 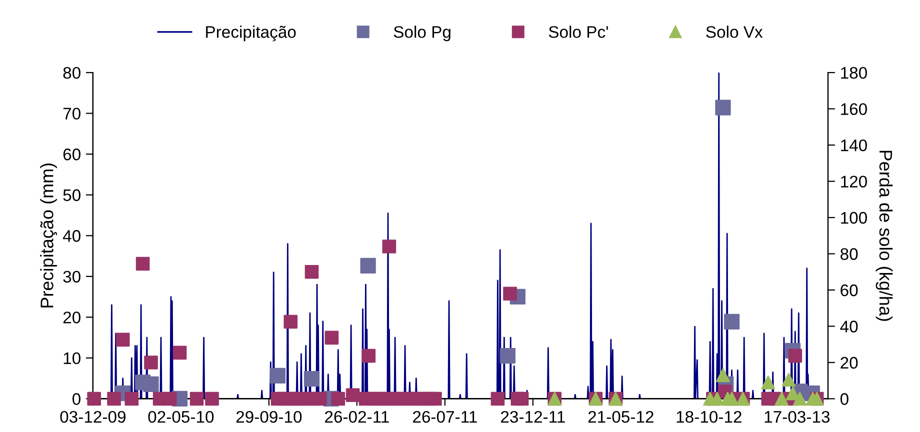 I want to click on legend-label: Precipitação, so click(x=251, y=34).